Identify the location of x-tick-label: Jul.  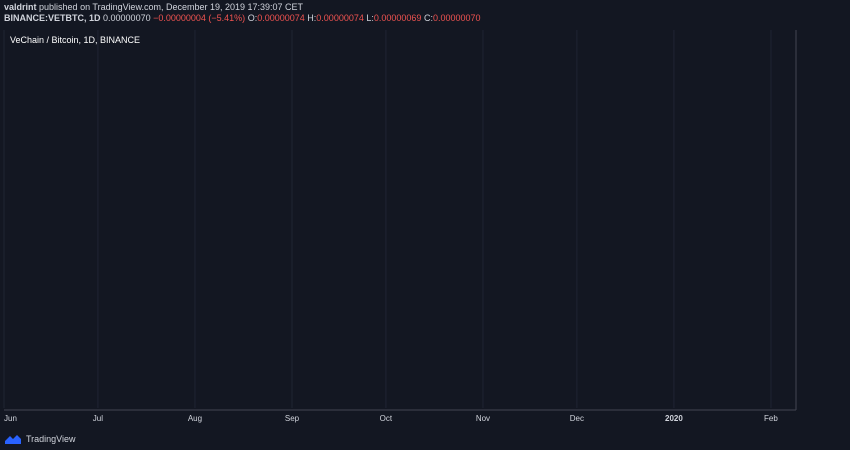
(98, 418).